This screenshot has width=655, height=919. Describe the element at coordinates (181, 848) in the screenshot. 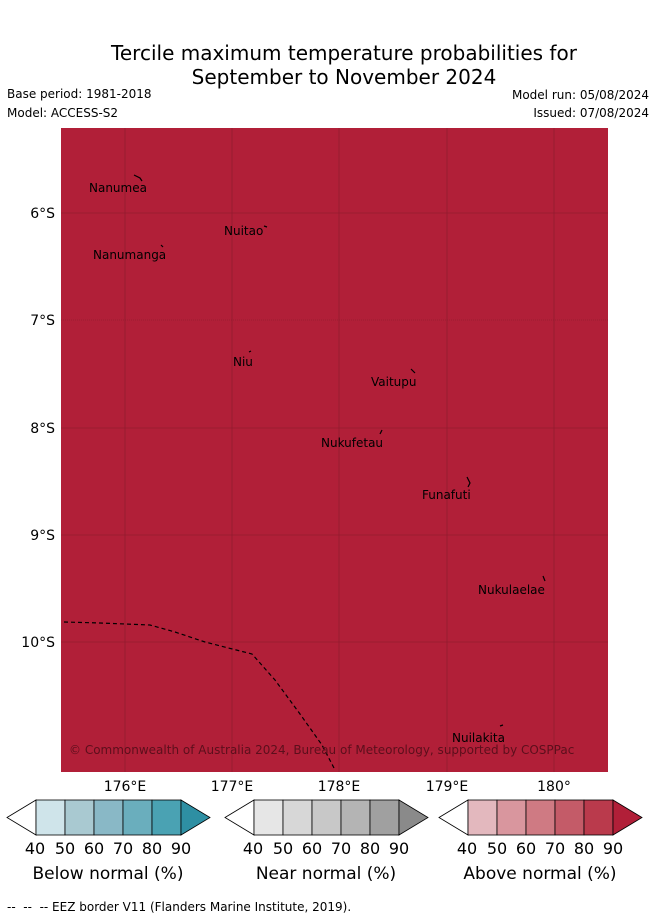

I see `colorbar-below-tick-90: 90` at that location.